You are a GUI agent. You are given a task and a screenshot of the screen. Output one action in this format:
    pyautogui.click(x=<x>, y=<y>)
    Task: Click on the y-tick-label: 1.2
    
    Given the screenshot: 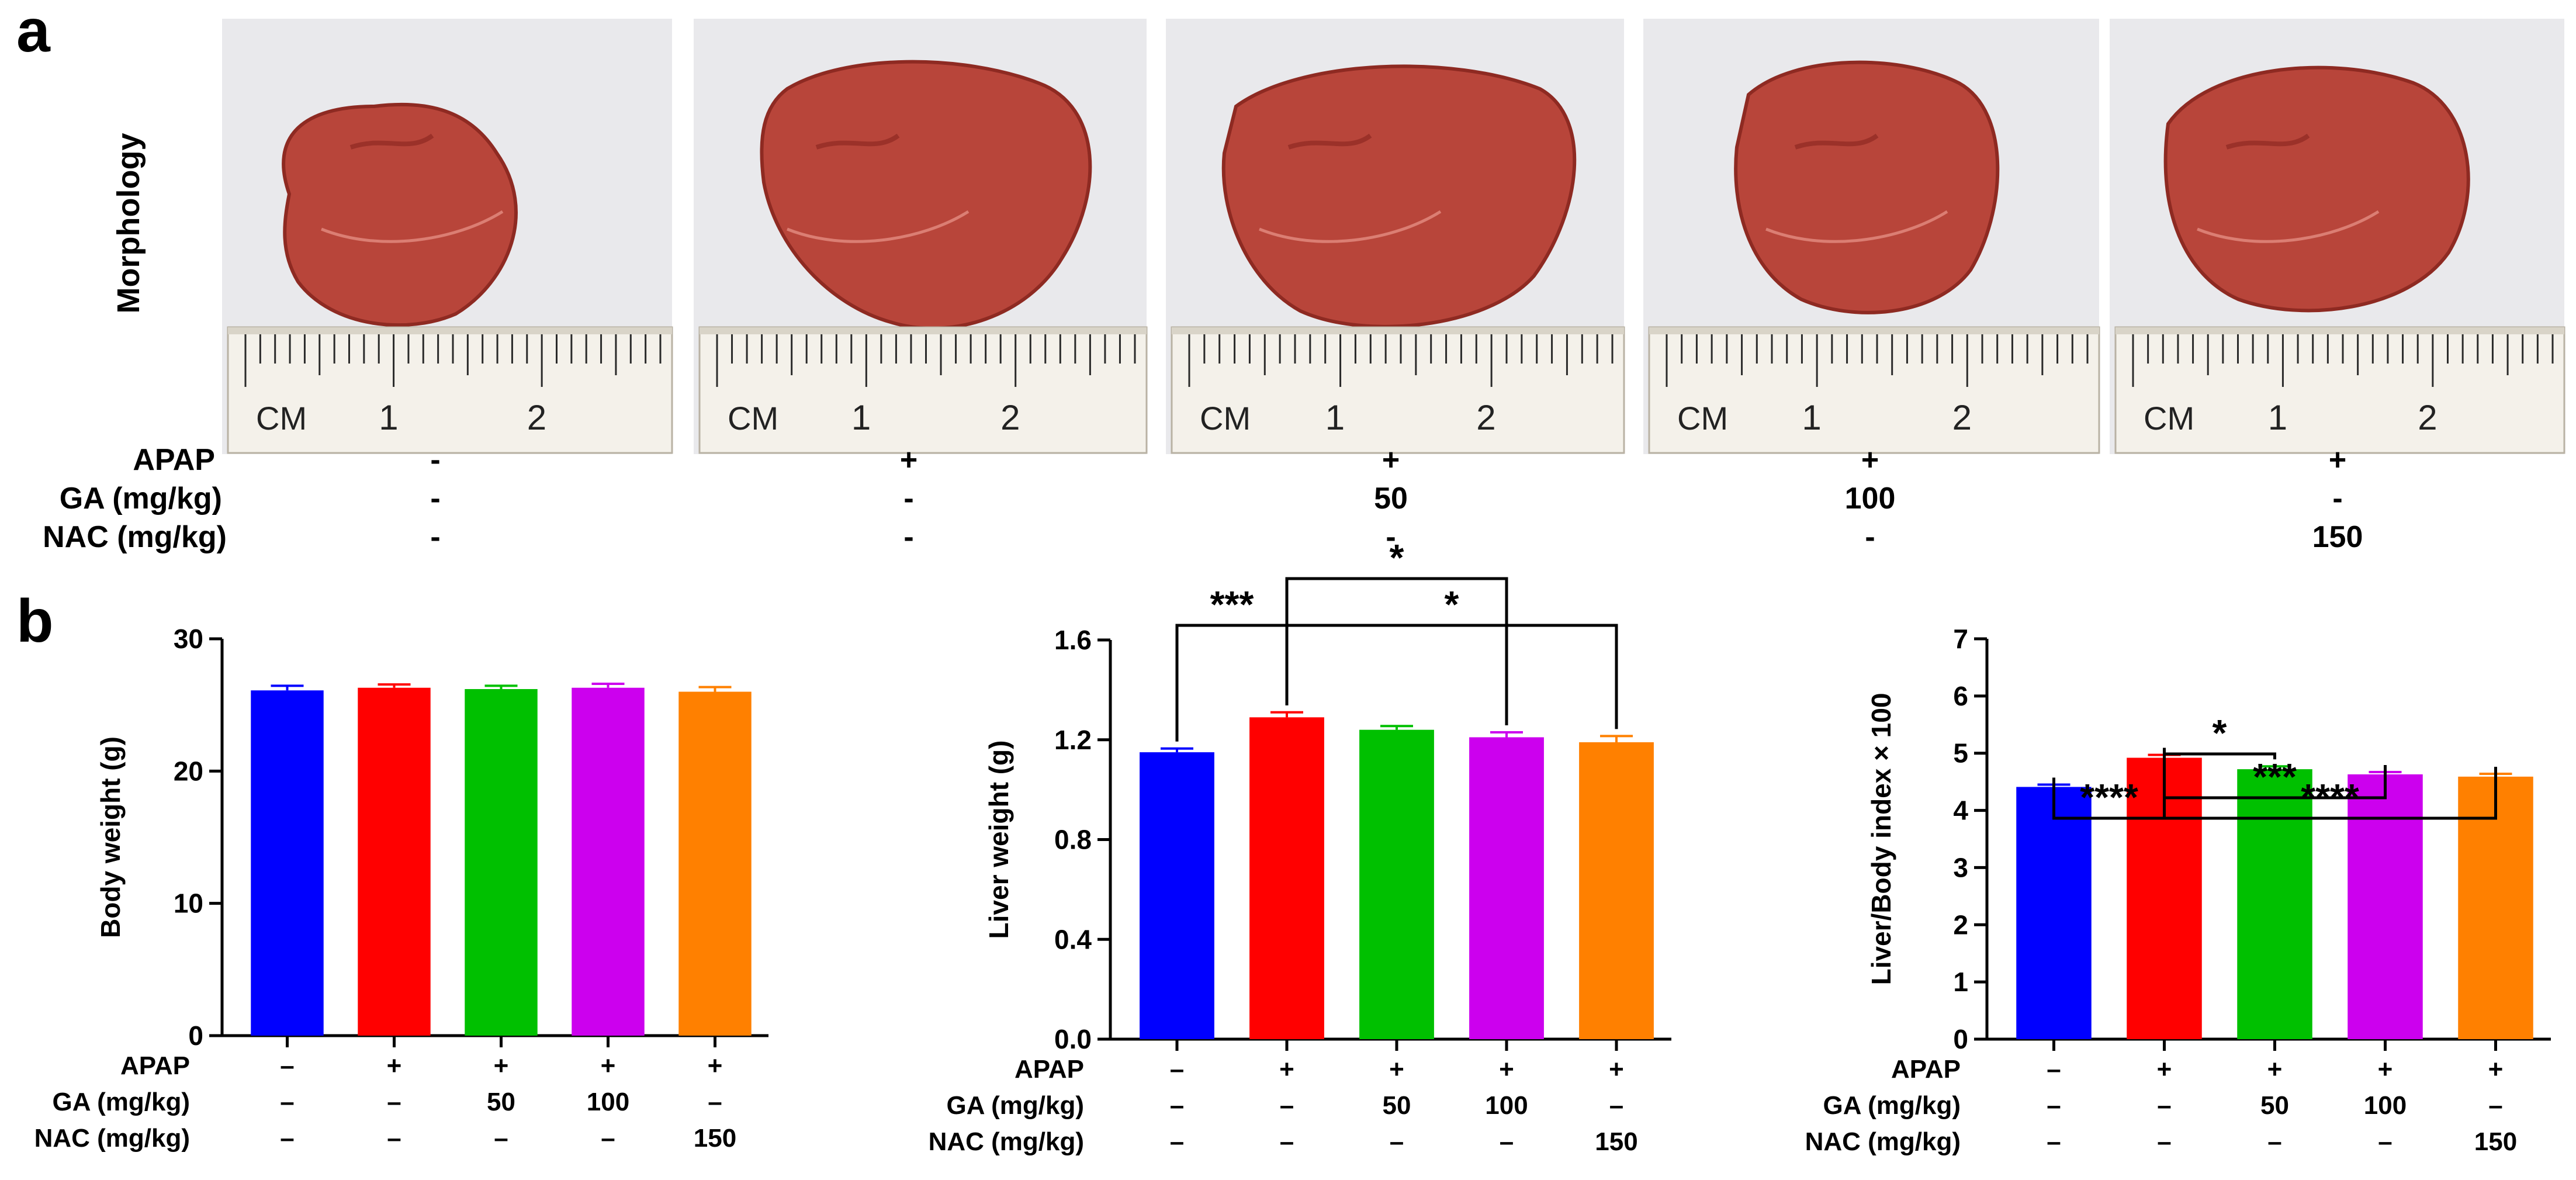 What is the action you would take?
    pyautogui.click(x=1073, y=740)
    